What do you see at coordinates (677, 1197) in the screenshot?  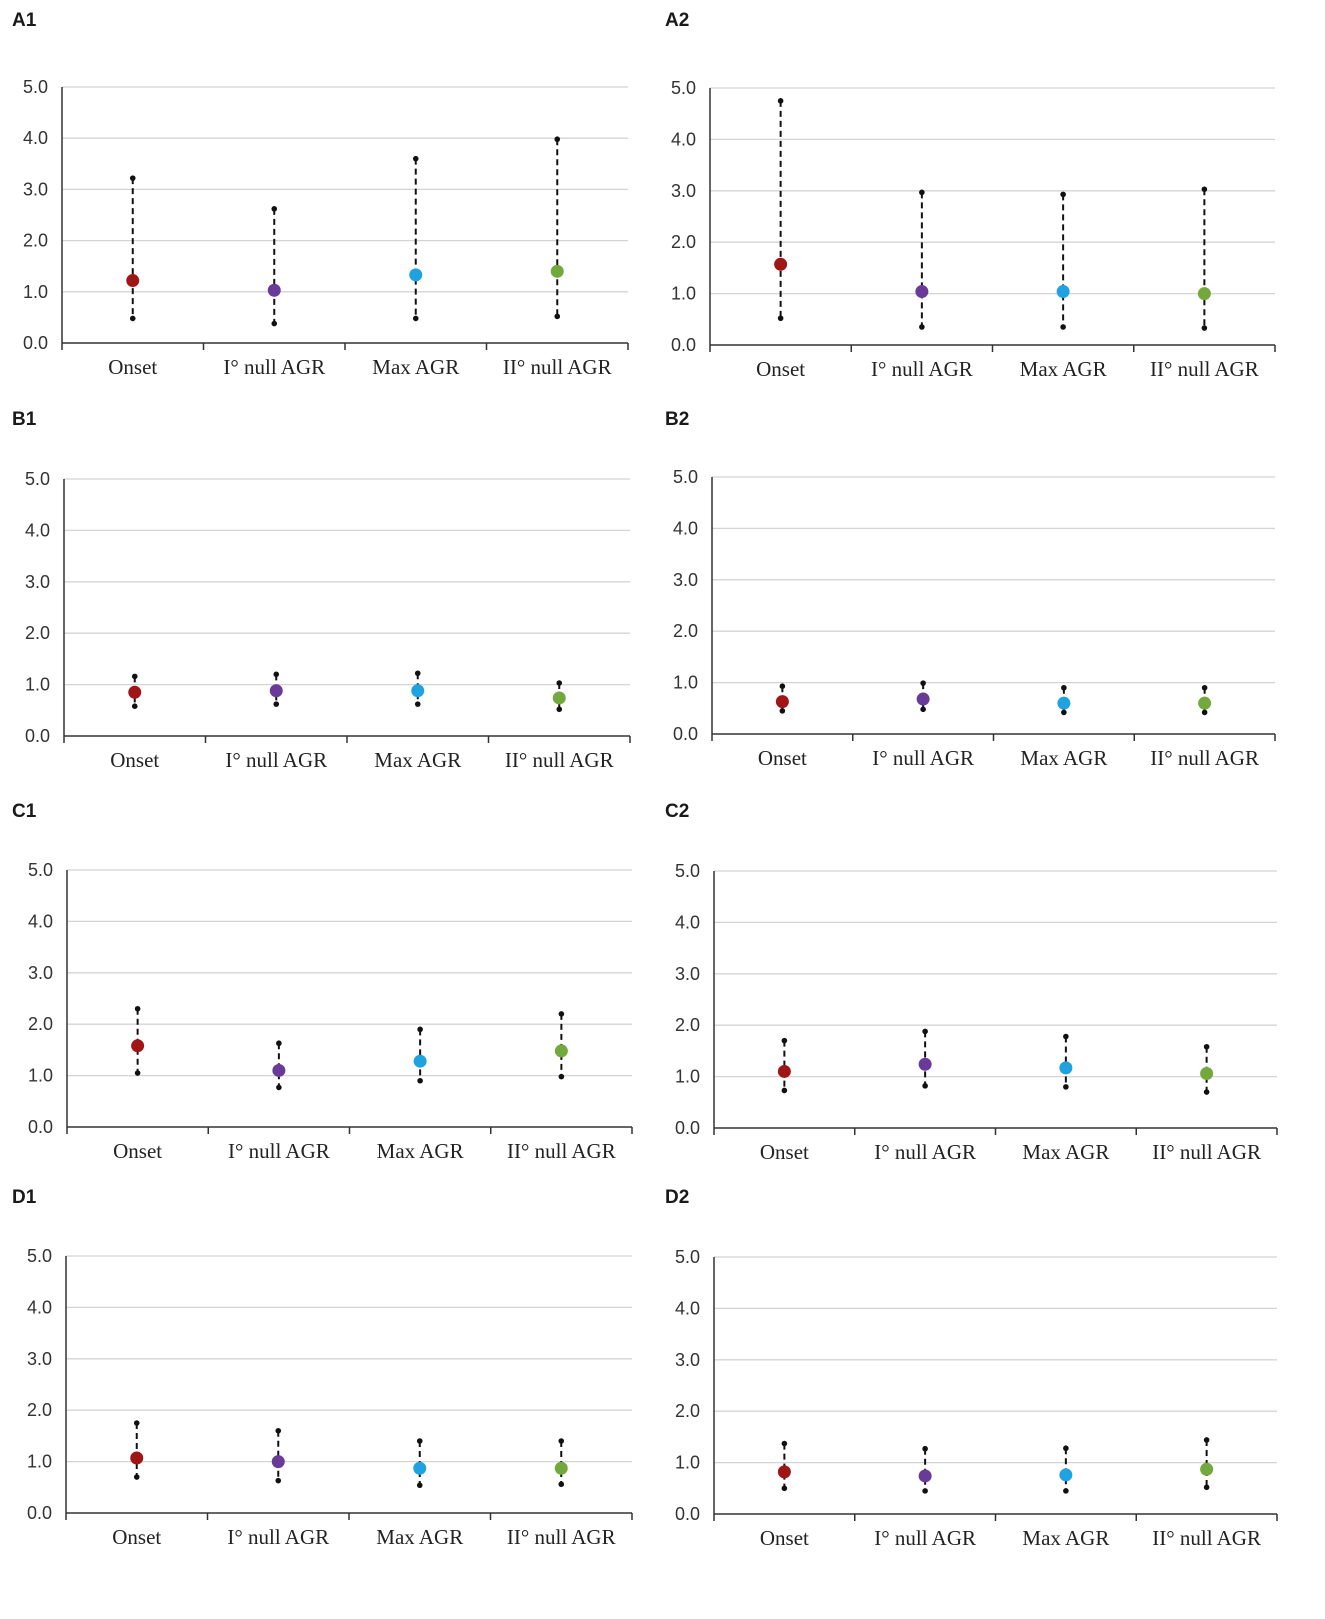 I see `panel-label-d2: D2` at bounding box center [677, 1197].